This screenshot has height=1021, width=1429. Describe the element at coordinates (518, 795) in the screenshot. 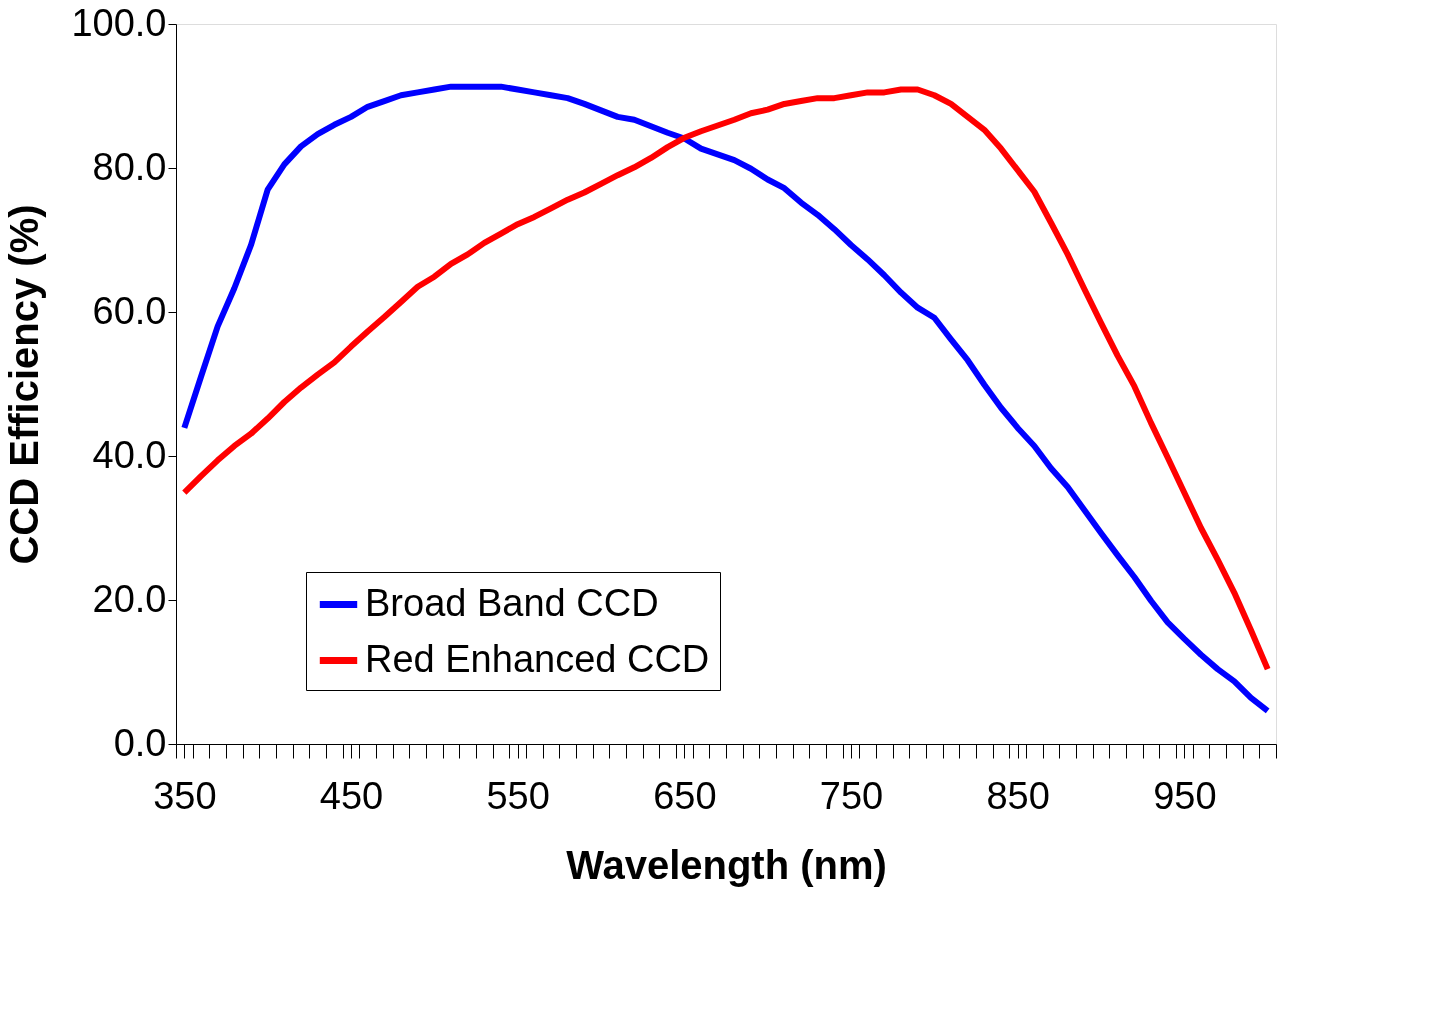

I see `x-tick-label: 550` at that location.